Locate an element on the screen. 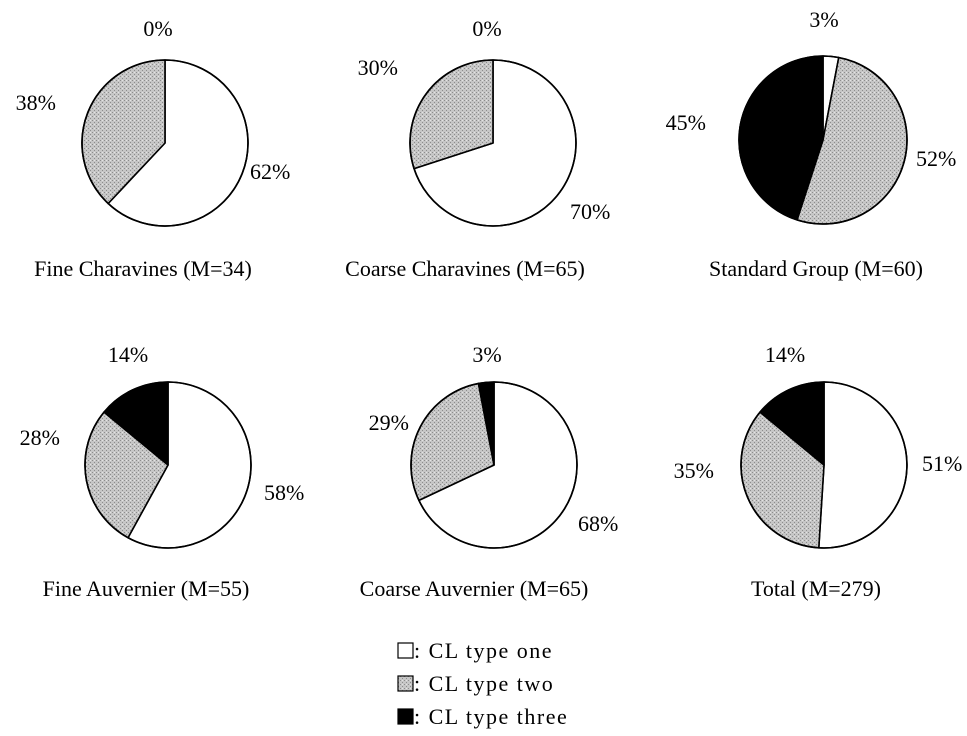 The width and height of the screenshot is (967, 736). pie-4-title: Fine Auvernier (M=55) is located at coordinates (146, 588).